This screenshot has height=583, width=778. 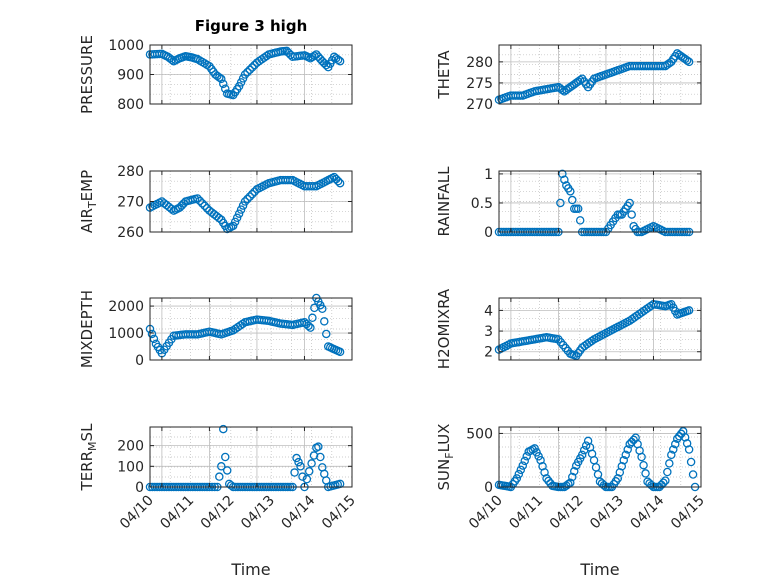 What do you see at coordinates (130, 76) in the screenshot?
I see `y-tick-label: 900` at bounding box center [130, 76].